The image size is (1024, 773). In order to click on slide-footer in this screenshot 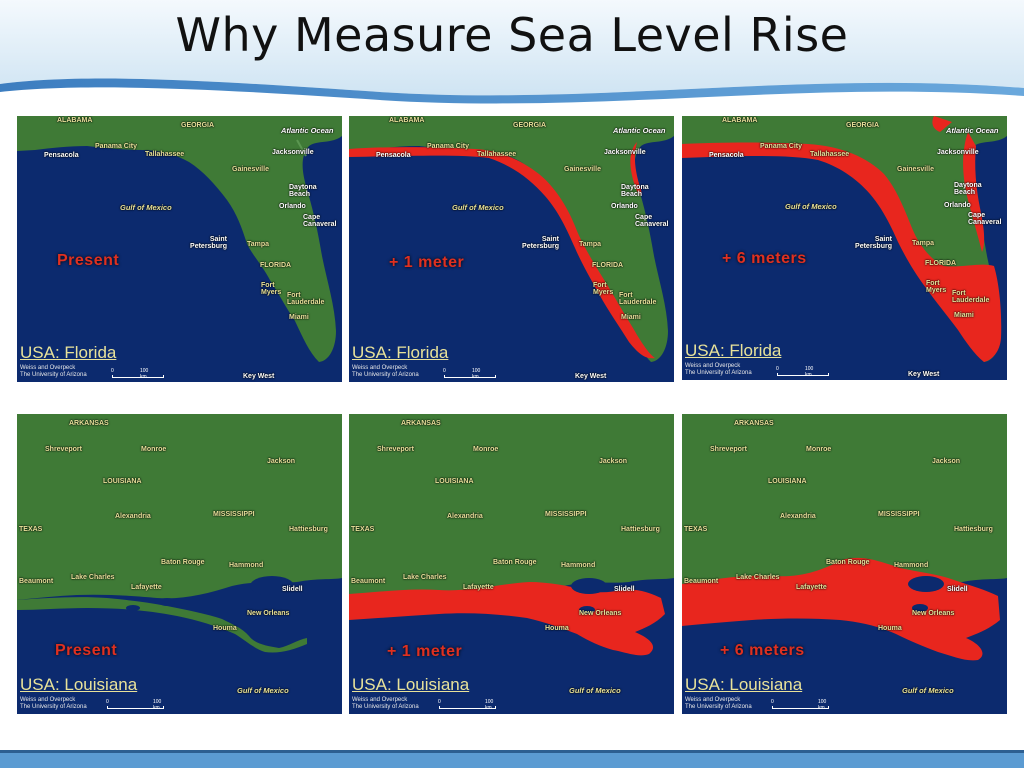, I will do `click(512, 759)`.